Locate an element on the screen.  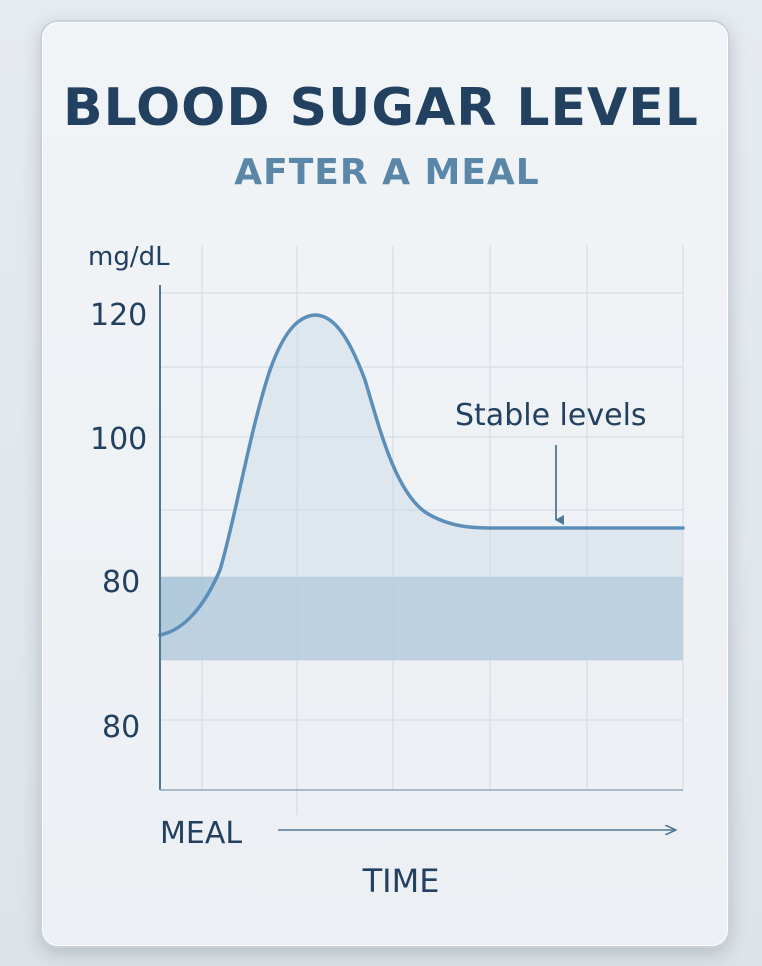
normal-range-band is located at coordinates (421, 618).